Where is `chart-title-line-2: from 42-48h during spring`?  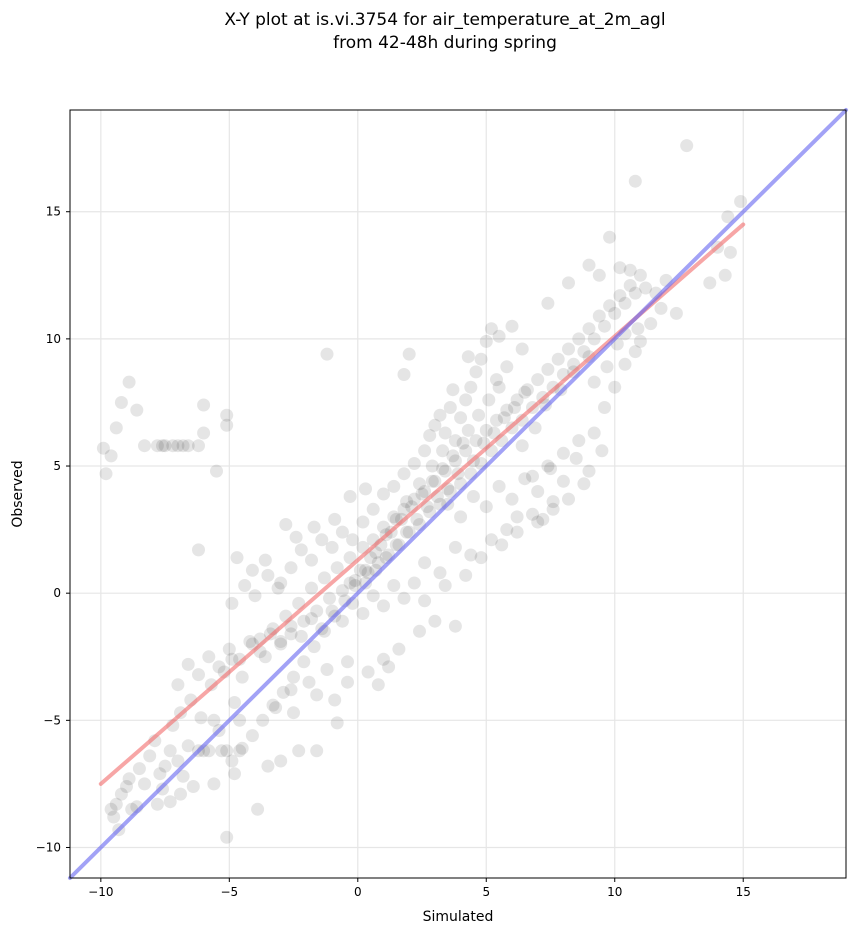 chart-title-line-2: from 42-48h during spring is located at coordinates (445, 43).